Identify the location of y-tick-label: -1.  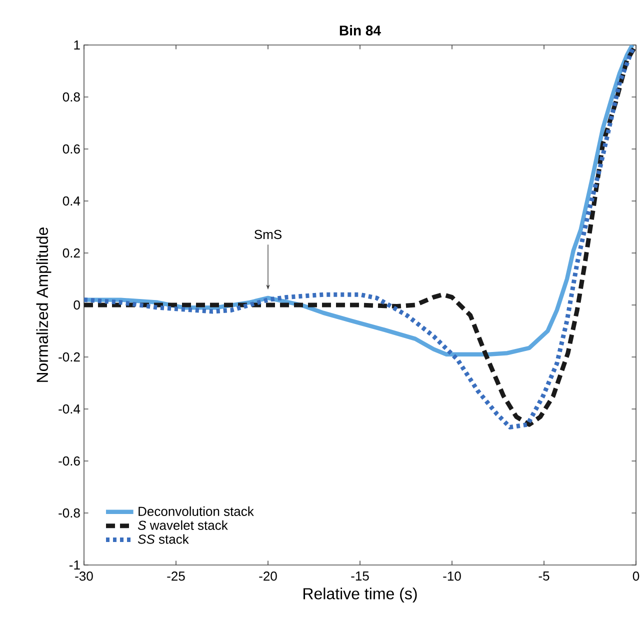
(74, 565).